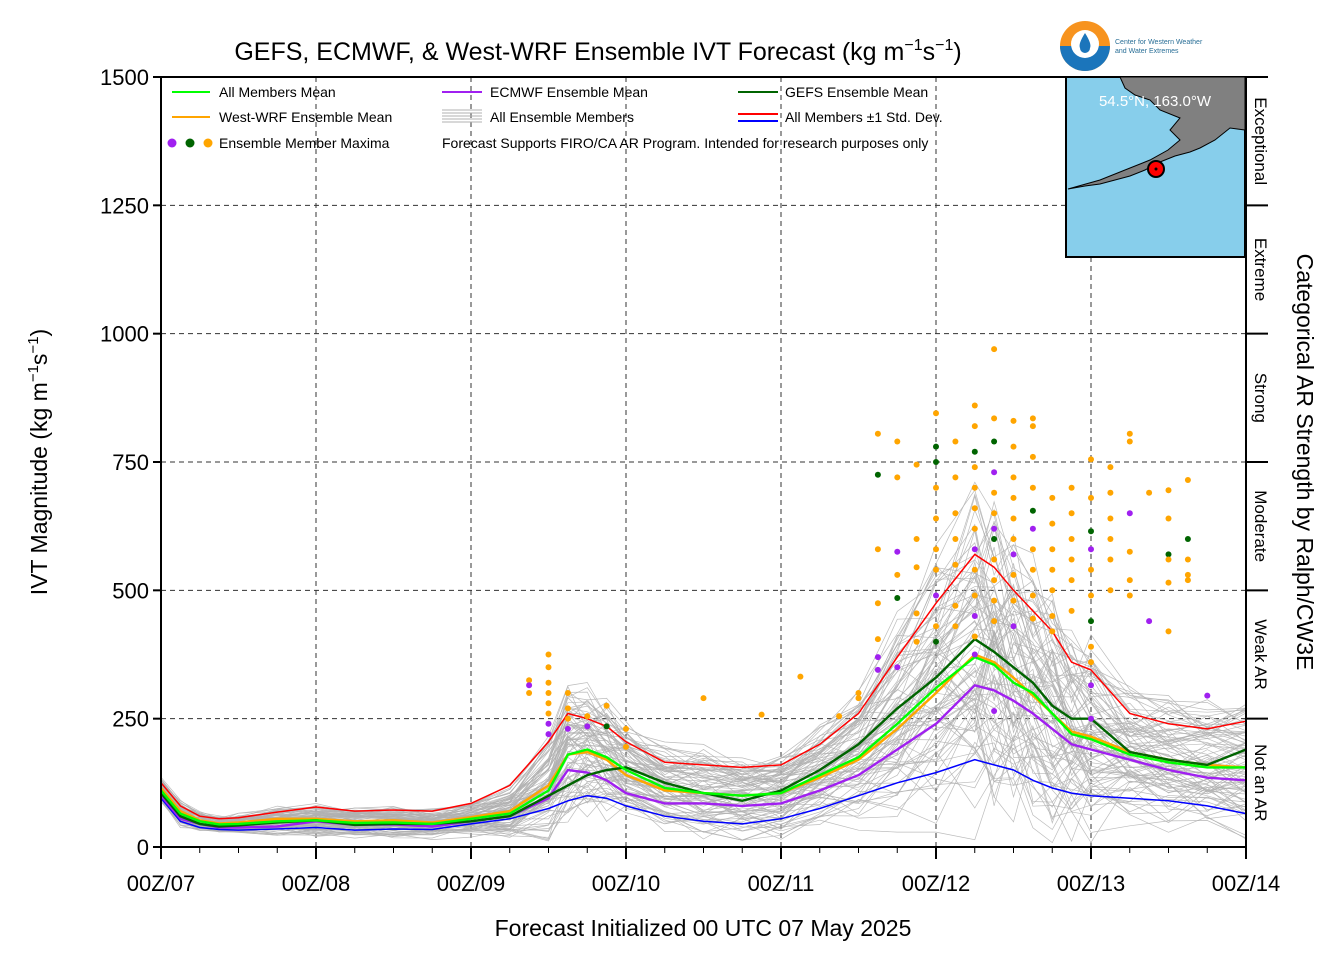 The width and height of the screenshot is (1336, 962). I want to click on location-marker-center, so click(1156, 169).